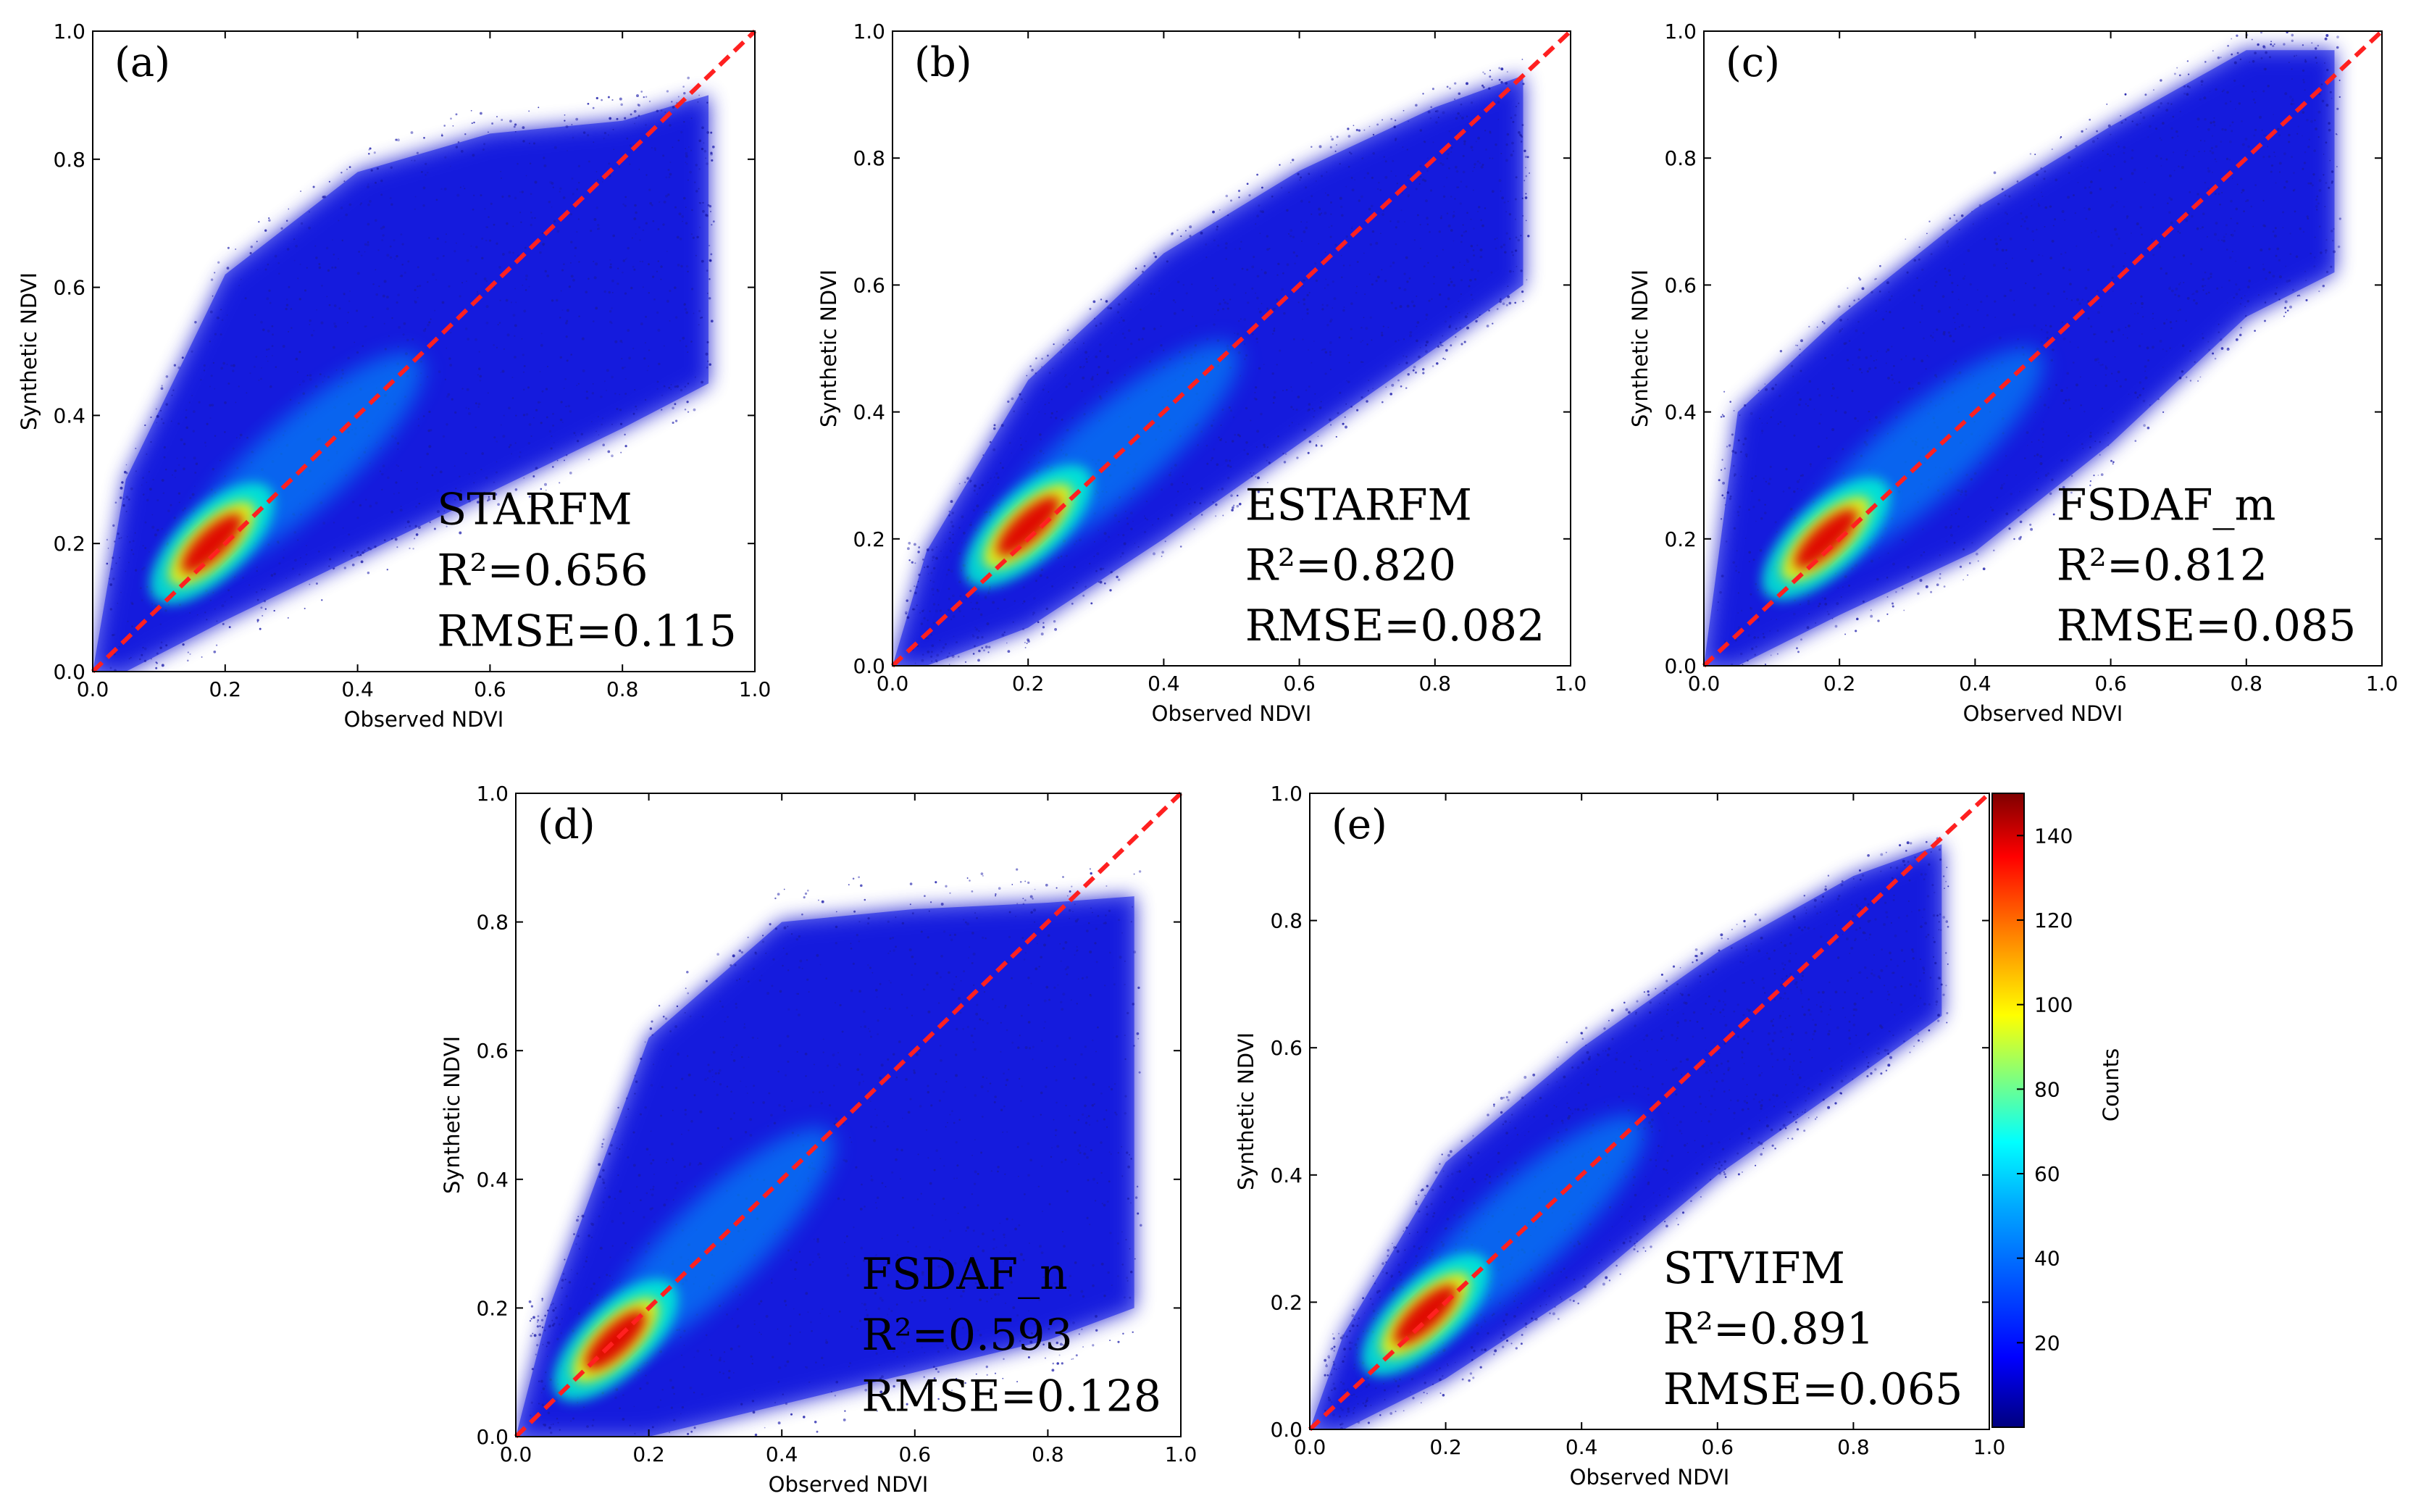  Describe the element at coordinates (829, 1152) in the screenshot. I see `plot-area` at that location.